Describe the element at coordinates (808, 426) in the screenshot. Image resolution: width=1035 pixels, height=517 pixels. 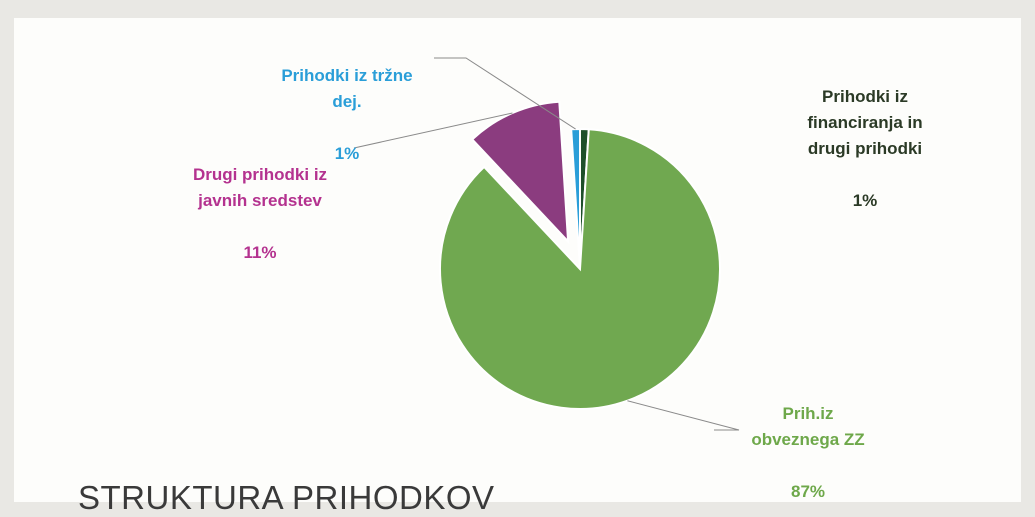
I see `slice-label-text: Prih.iz obveznega ZZ` at that location.